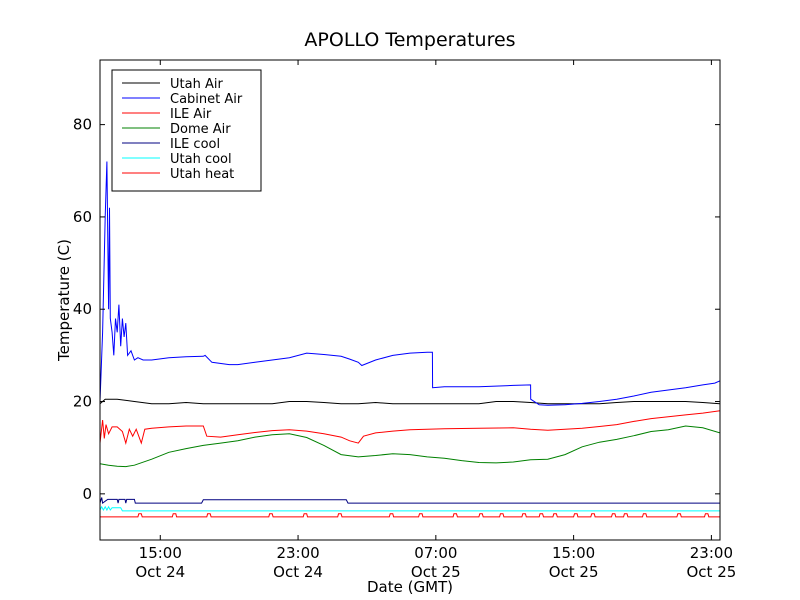 The height and width of the screenshot is (600, 800). I want to click on legend-label: ILE cool, so click(195, 144).